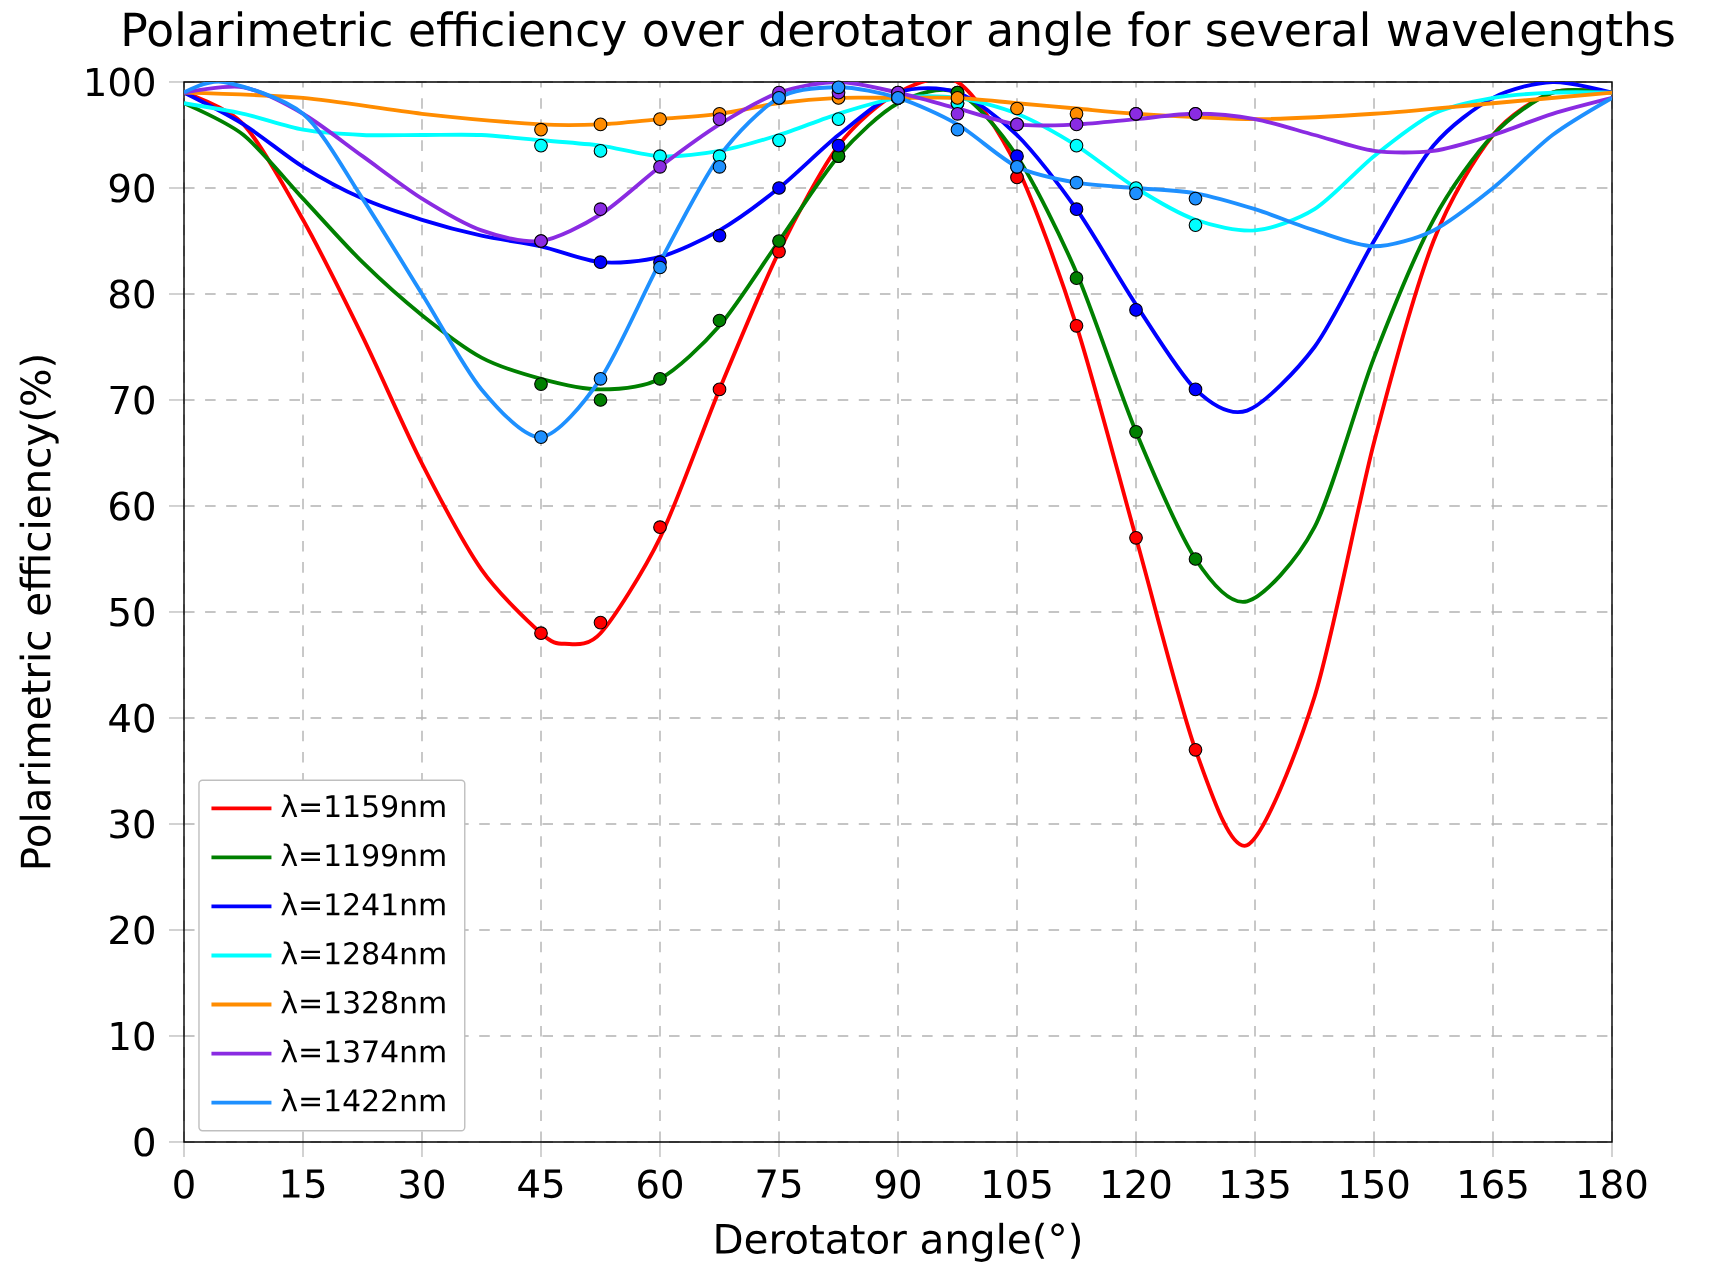 The image size is (1720, 1269). I want to click on x-tick-label: 150, so click(1375, 1184).